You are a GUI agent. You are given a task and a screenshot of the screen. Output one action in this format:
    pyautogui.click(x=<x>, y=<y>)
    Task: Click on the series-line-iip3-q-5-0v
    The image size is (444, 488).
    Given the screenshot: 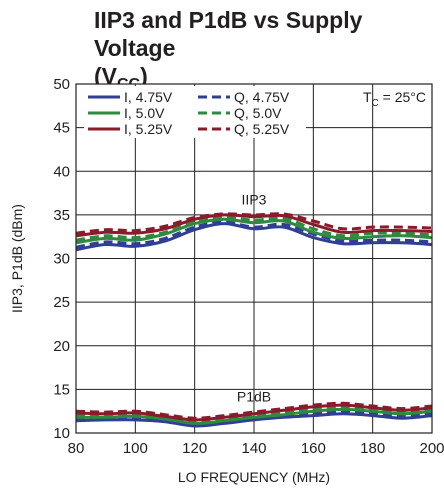 What is the action you would take?
    pyautogui.click(x=254, y=228)
    